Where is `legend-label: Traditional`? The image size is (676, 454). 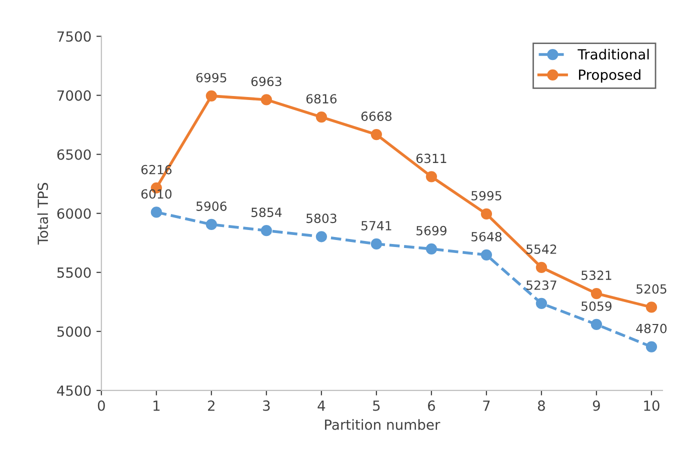
legend-label: Traditional is located at coordinates (613, 54).